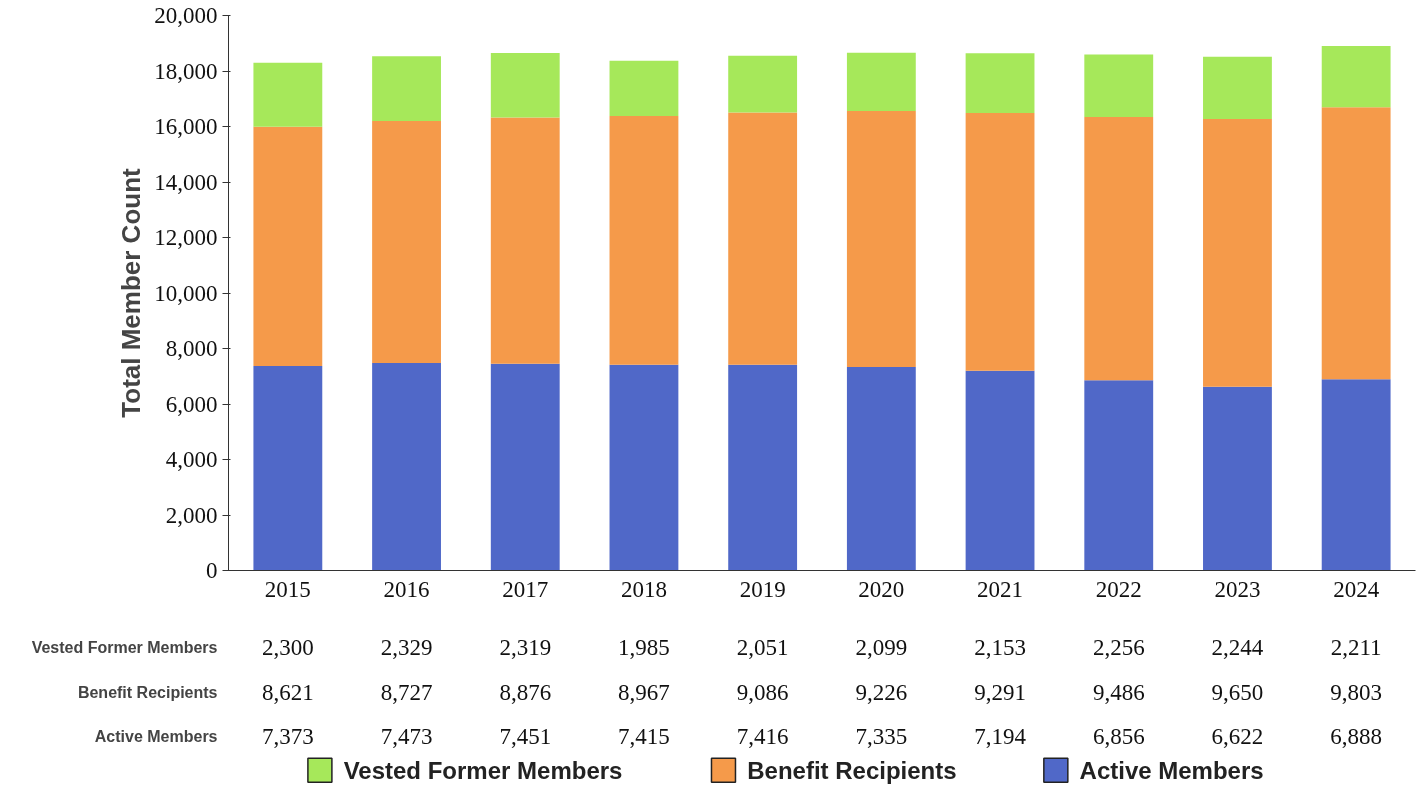 The image size is (1423, 801). I want to click on data-label: 1,985, so click(644, 647).